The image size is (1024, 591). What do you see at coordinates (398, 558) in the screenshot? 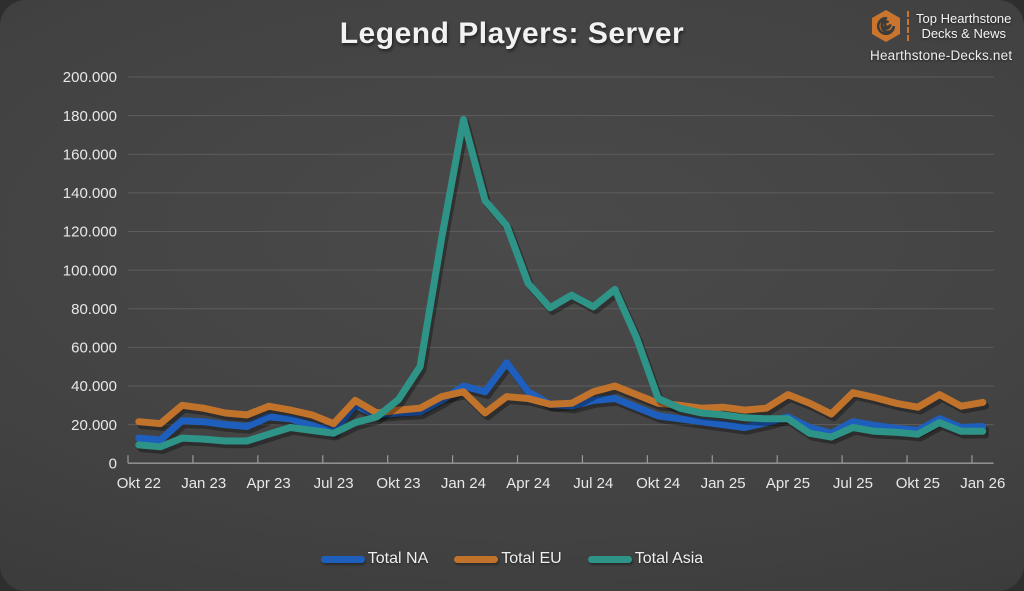
I see `legend-label: Total NA` at bounding box center [398, 558].